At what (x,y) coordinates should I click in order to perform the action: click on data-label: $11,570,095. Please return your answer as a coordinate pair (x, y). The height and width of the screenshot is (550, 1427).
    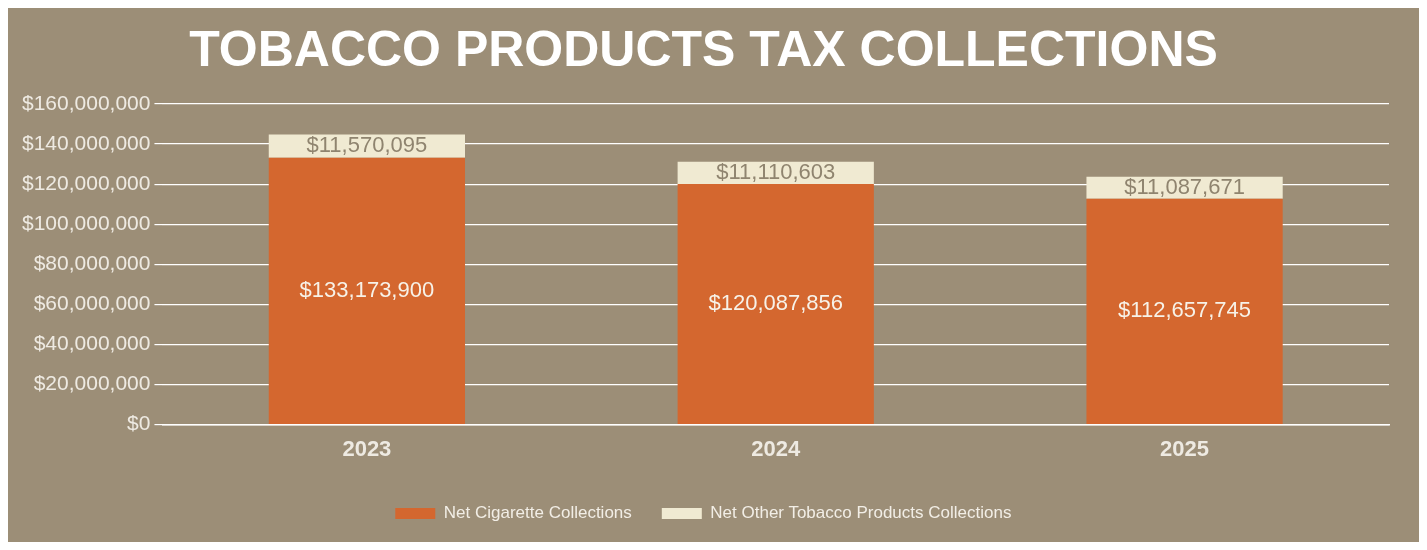
    Looking at the image, I should click on (367, 145).